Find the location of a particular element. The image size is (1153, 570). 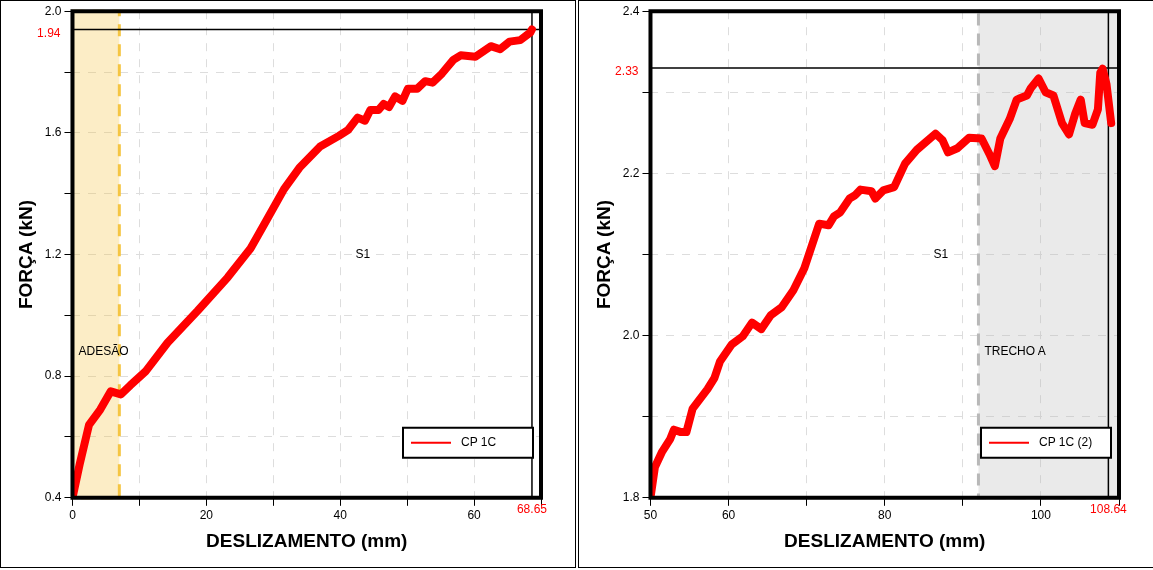

band-label: TRECHO A is located at coordinates (1015, 351).